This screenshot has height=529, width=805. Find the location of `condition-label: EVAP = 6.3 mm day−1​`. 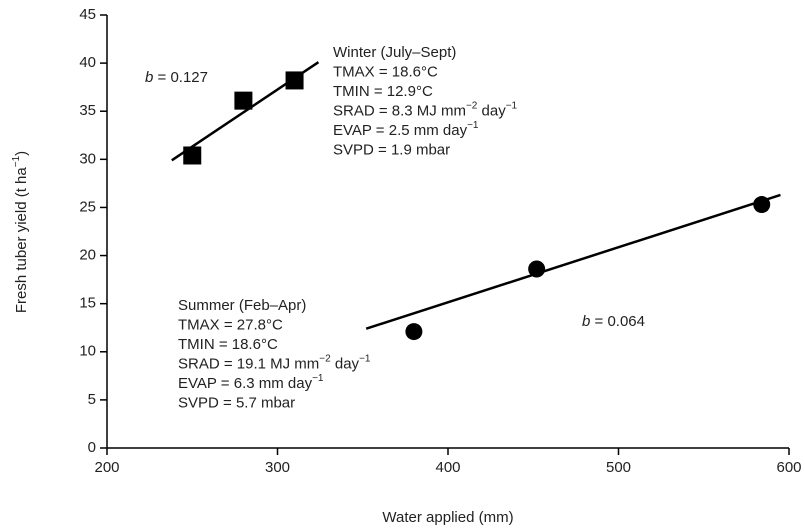

condition-label: EVAP = 6.3 mm day−1​ is located at coordinates (251, 382).